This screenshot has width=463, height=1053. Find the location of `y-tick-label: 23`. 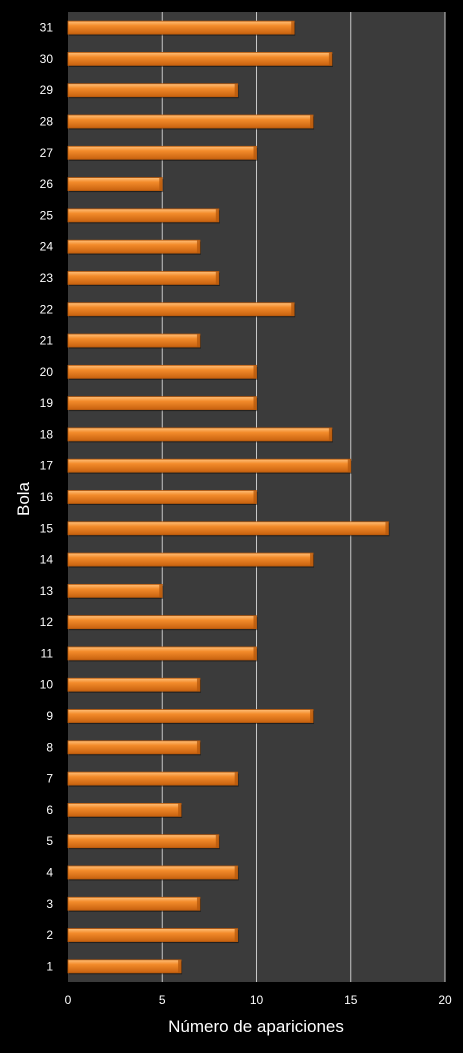

y-tick-label: 23 is located at coordinates (47, 278).